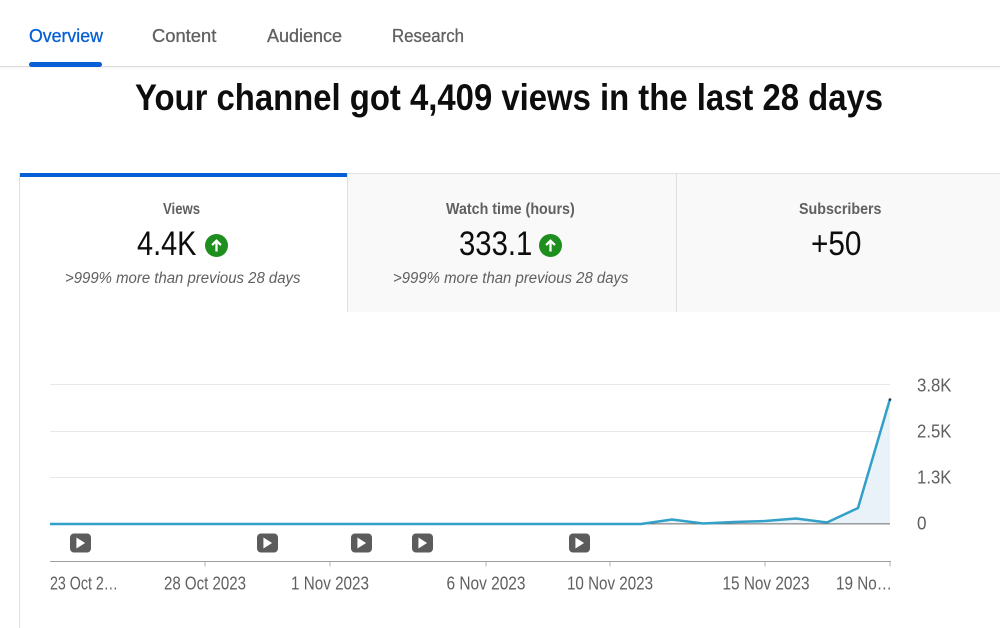 This screenshot has width=1000, height=628. I want to click on svg-text: 1.3K, so click(934, 478).